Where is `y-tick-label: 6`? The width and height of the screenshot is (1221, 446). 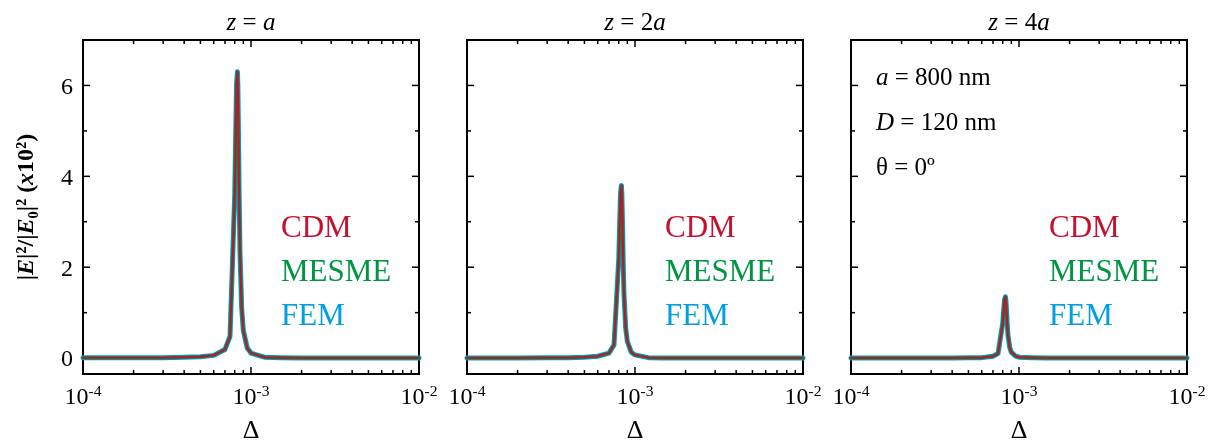 y-tick-label: 6 is located at coordinates (67, 85).